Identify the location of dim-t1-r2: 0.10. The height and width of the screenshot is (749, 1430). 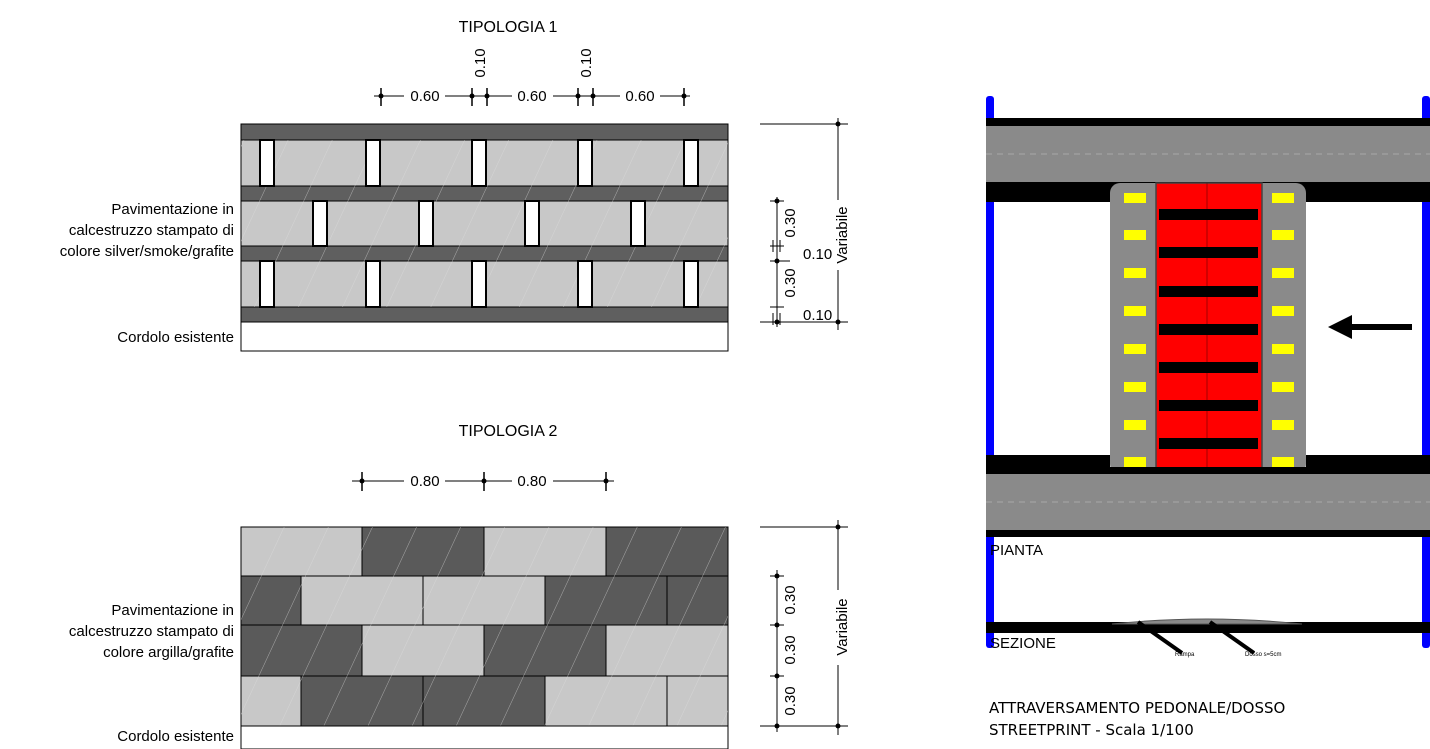
(817, 254).